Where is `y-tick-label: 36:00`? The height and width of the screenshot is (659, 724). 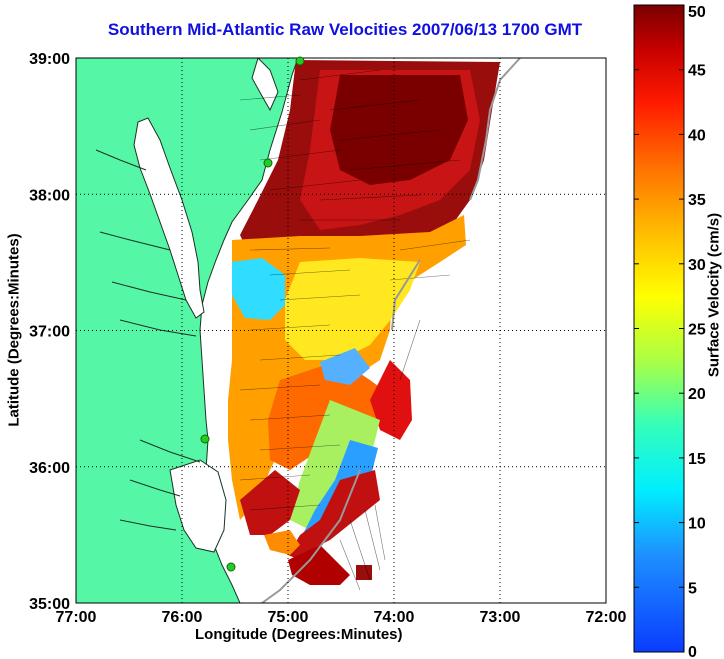
y-tick-label: 36:00 is located at coordinates (49, 468).